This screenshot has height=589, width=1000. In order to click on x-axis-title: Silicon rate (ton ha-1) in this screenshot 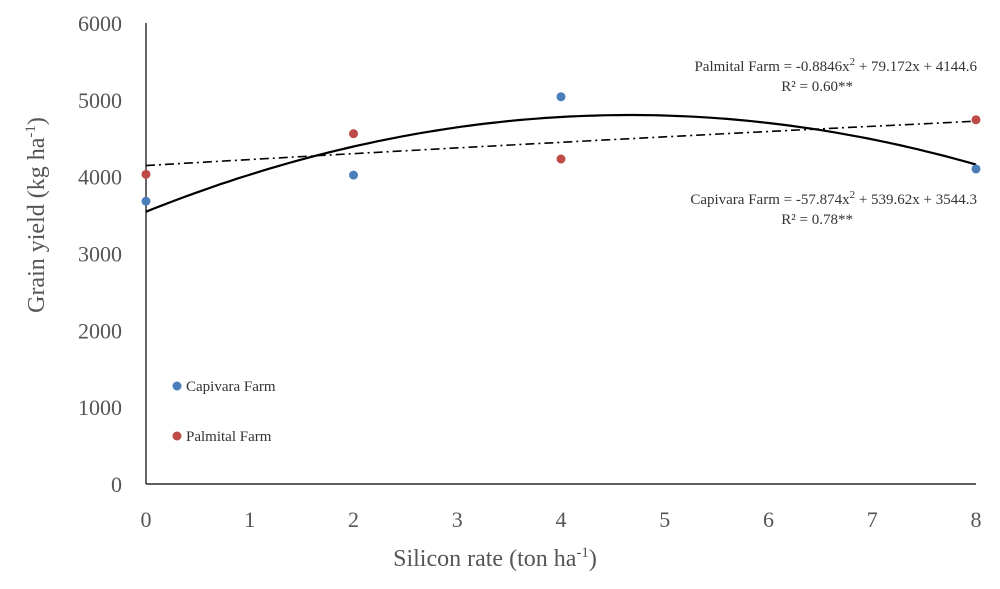, I will do `click(495, 558)`.